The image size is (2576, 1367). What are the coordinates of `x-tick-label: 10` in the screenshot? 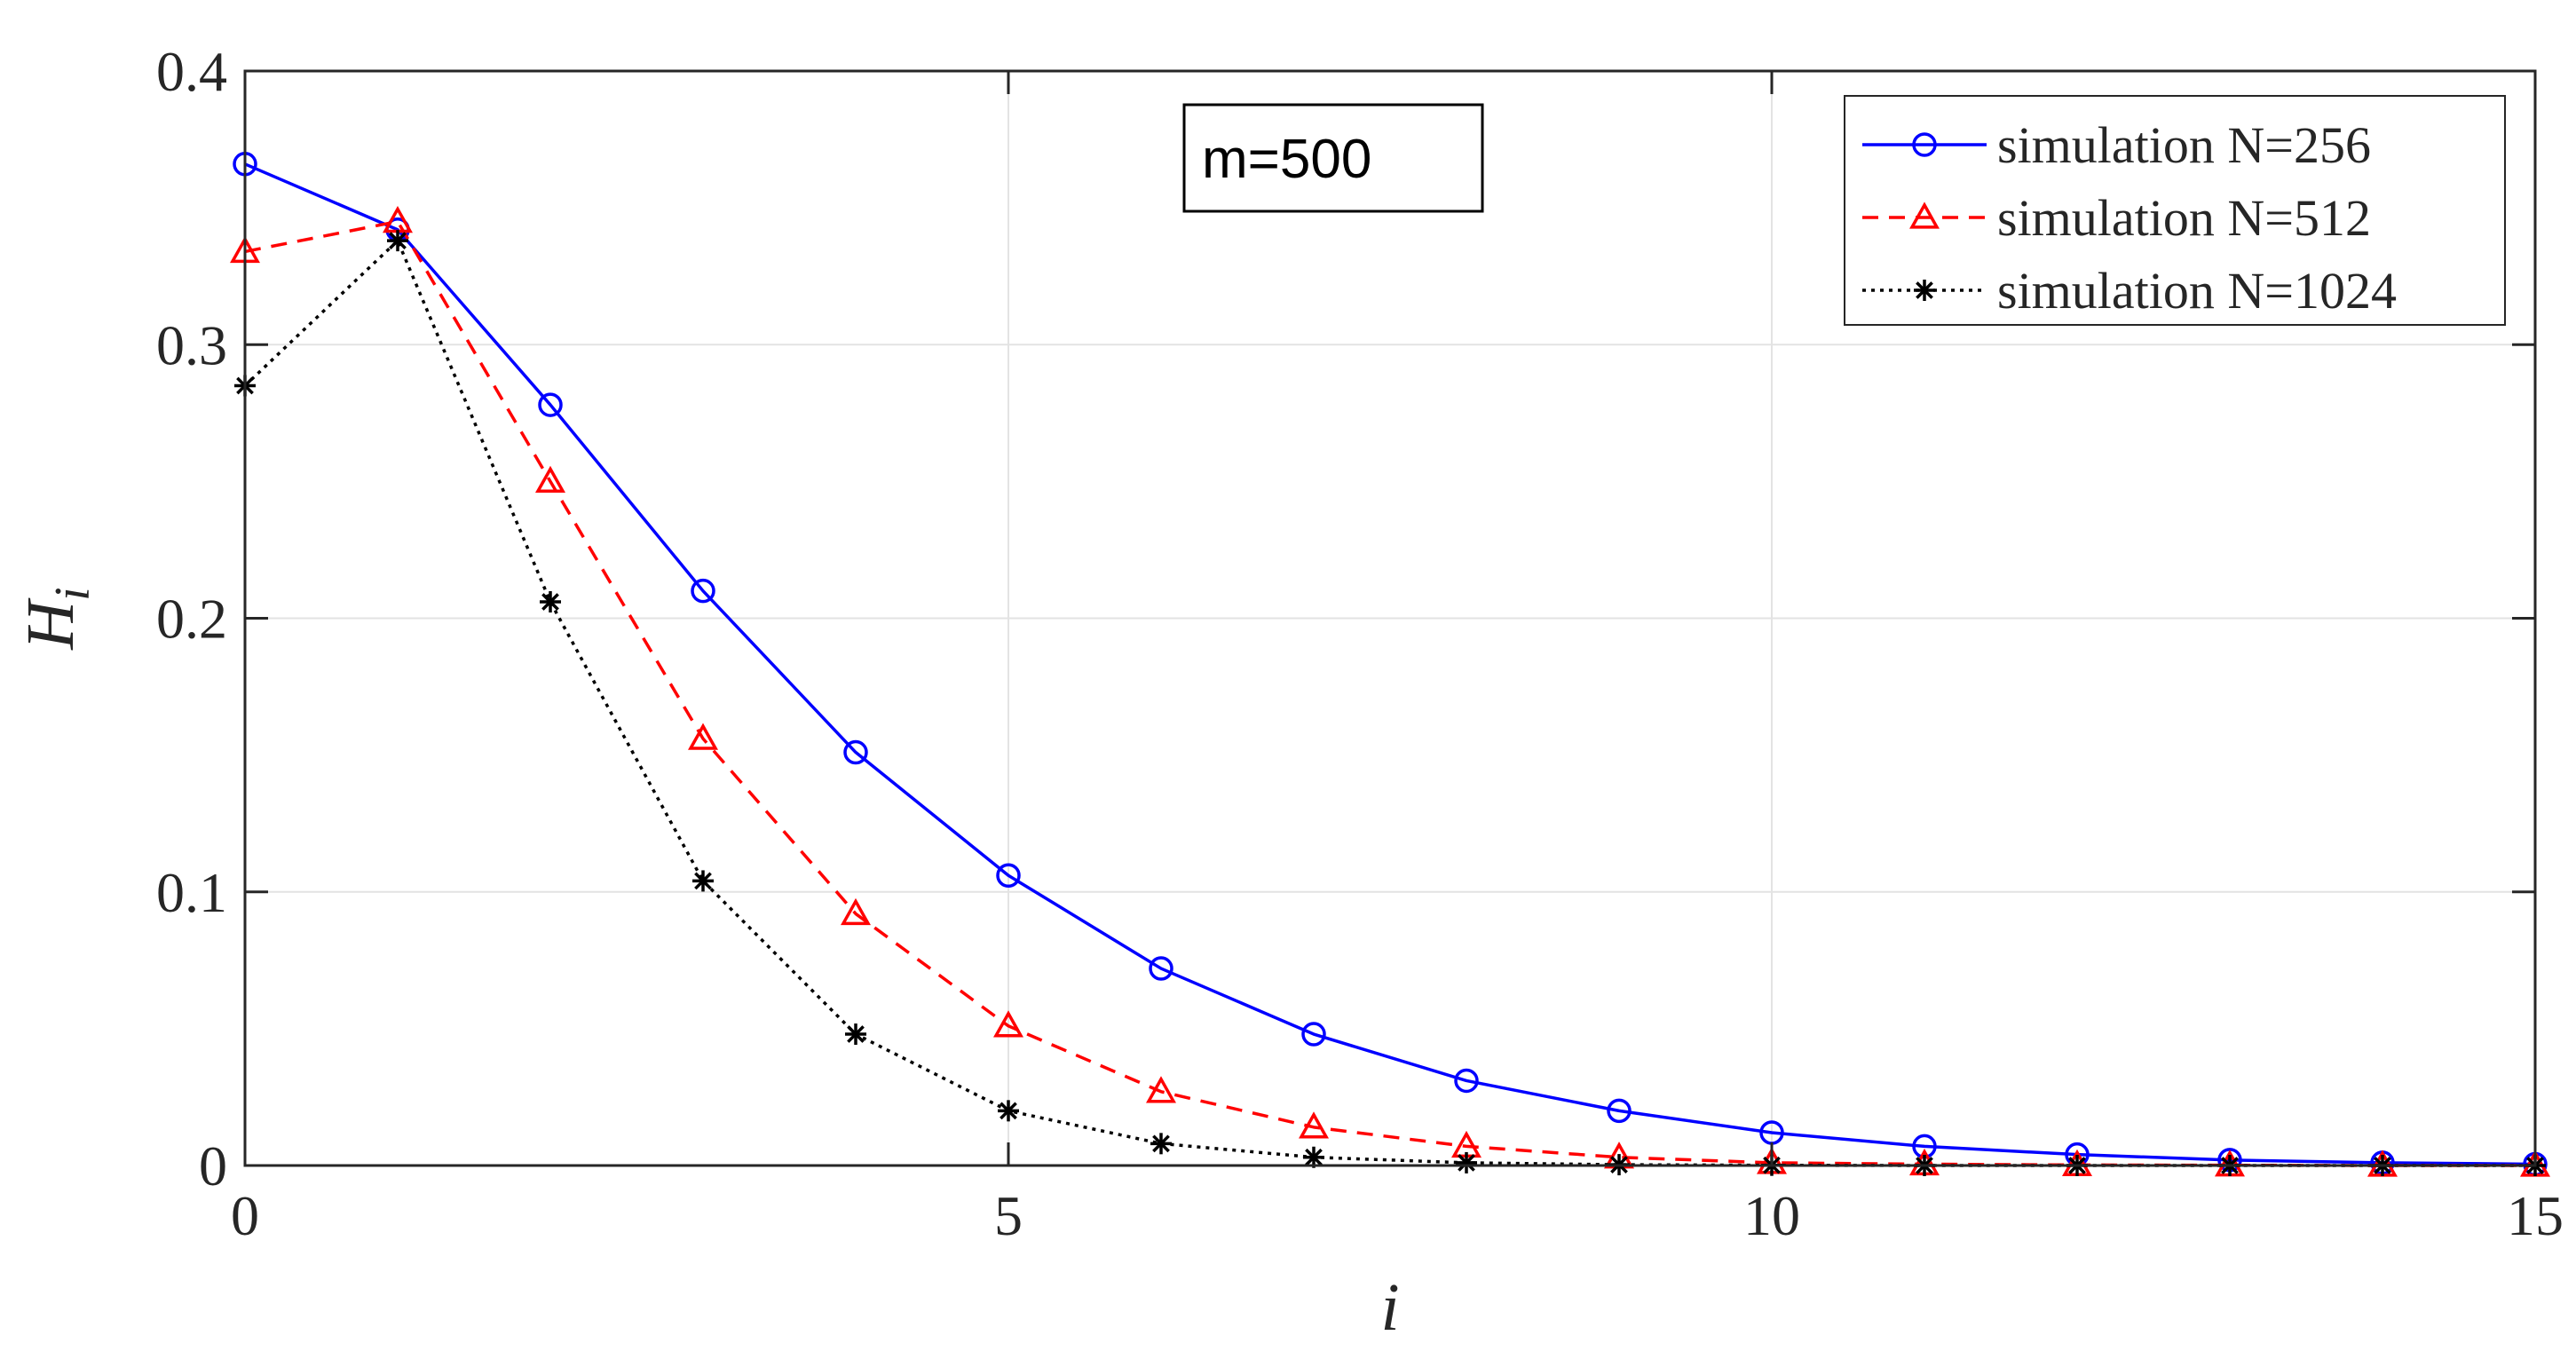 It's located at (1771, 1216).